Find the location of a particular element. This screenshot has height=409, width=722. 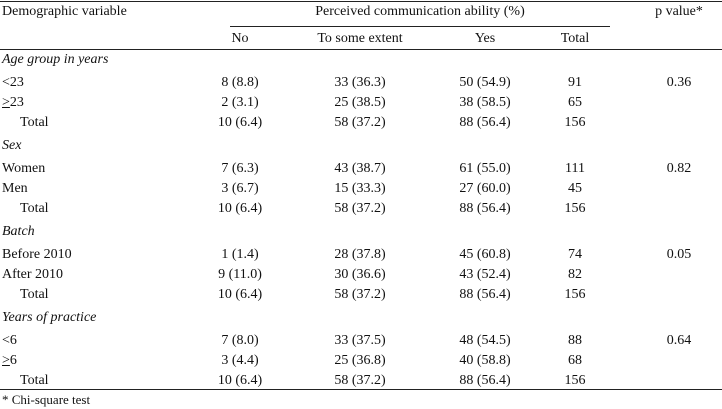

cell-to-some-extent: 25 (36.8) is located at coordinates (360, 360).